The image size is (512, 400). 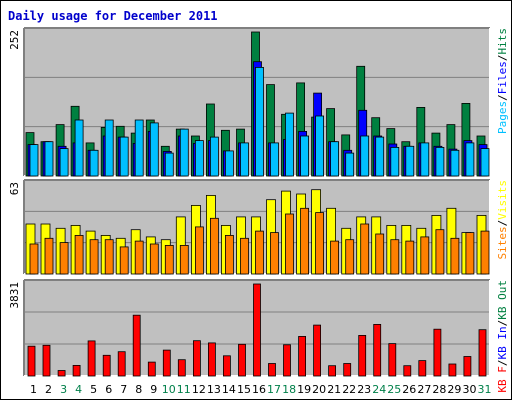 I want to click on x-tick-label: 26, so click(x=409, y=389).